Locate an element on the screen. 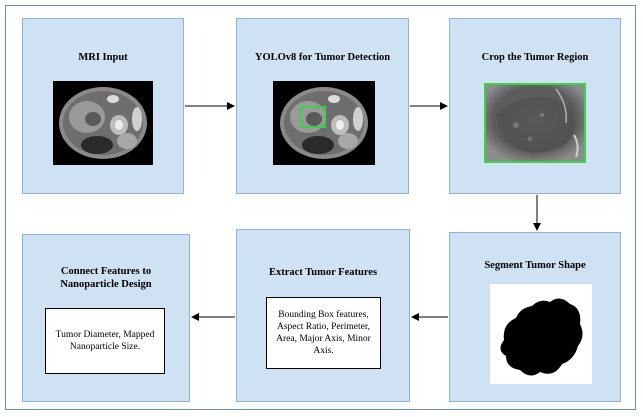 The image size is (643, 417). mri-detection-image is located at coordinates (324, 123).